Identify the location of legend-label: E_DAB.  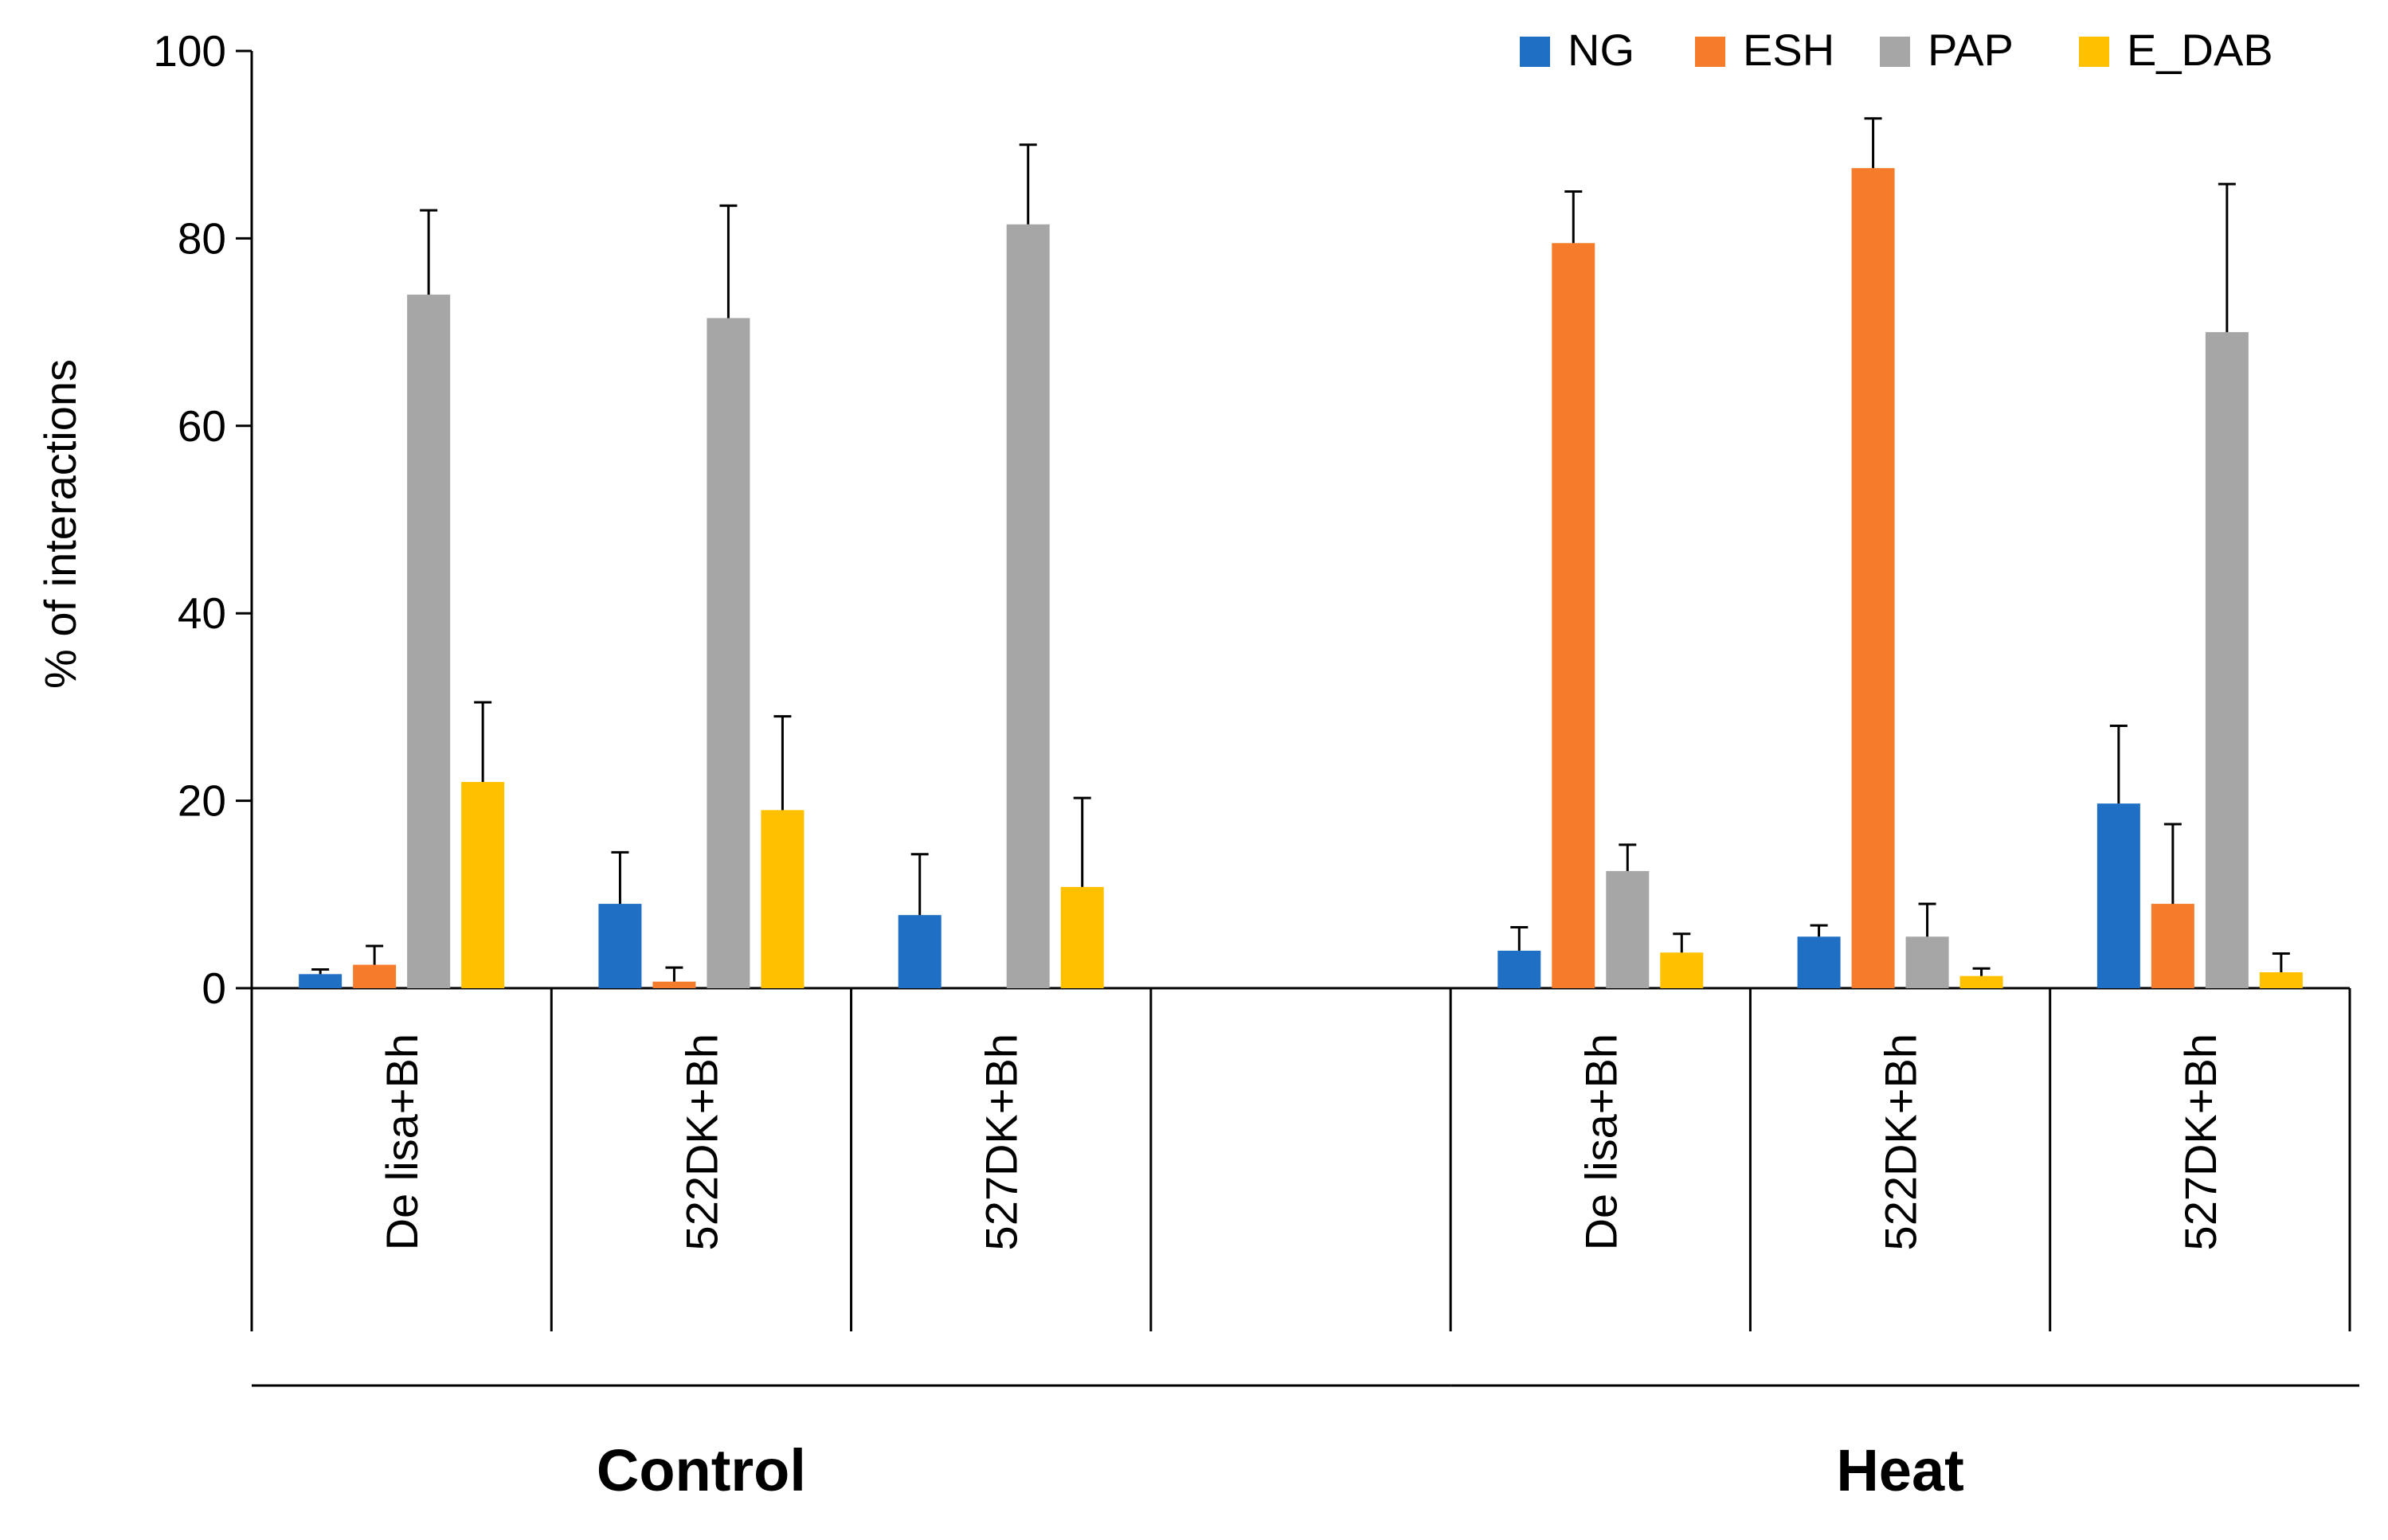
(2200, 50).